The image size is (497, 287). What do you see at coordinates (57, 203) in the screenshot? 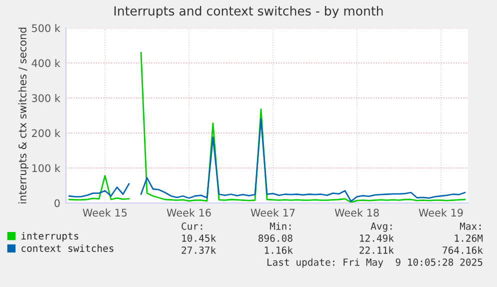
I see `y-tick-label: 0` at bounding box center [57, 203].